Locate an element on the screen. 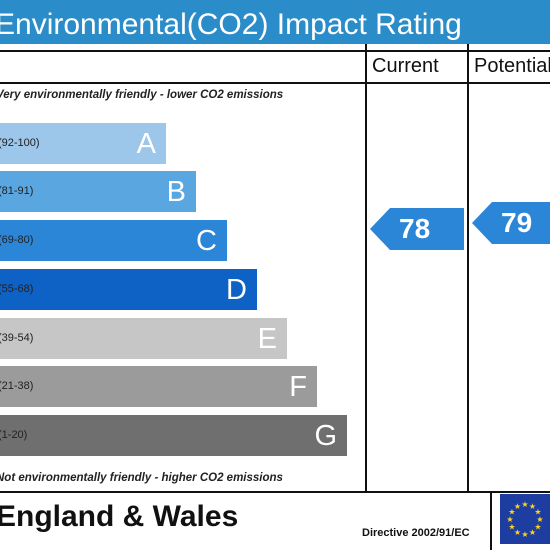  band-letter: B is located at coordinates (176, 192).